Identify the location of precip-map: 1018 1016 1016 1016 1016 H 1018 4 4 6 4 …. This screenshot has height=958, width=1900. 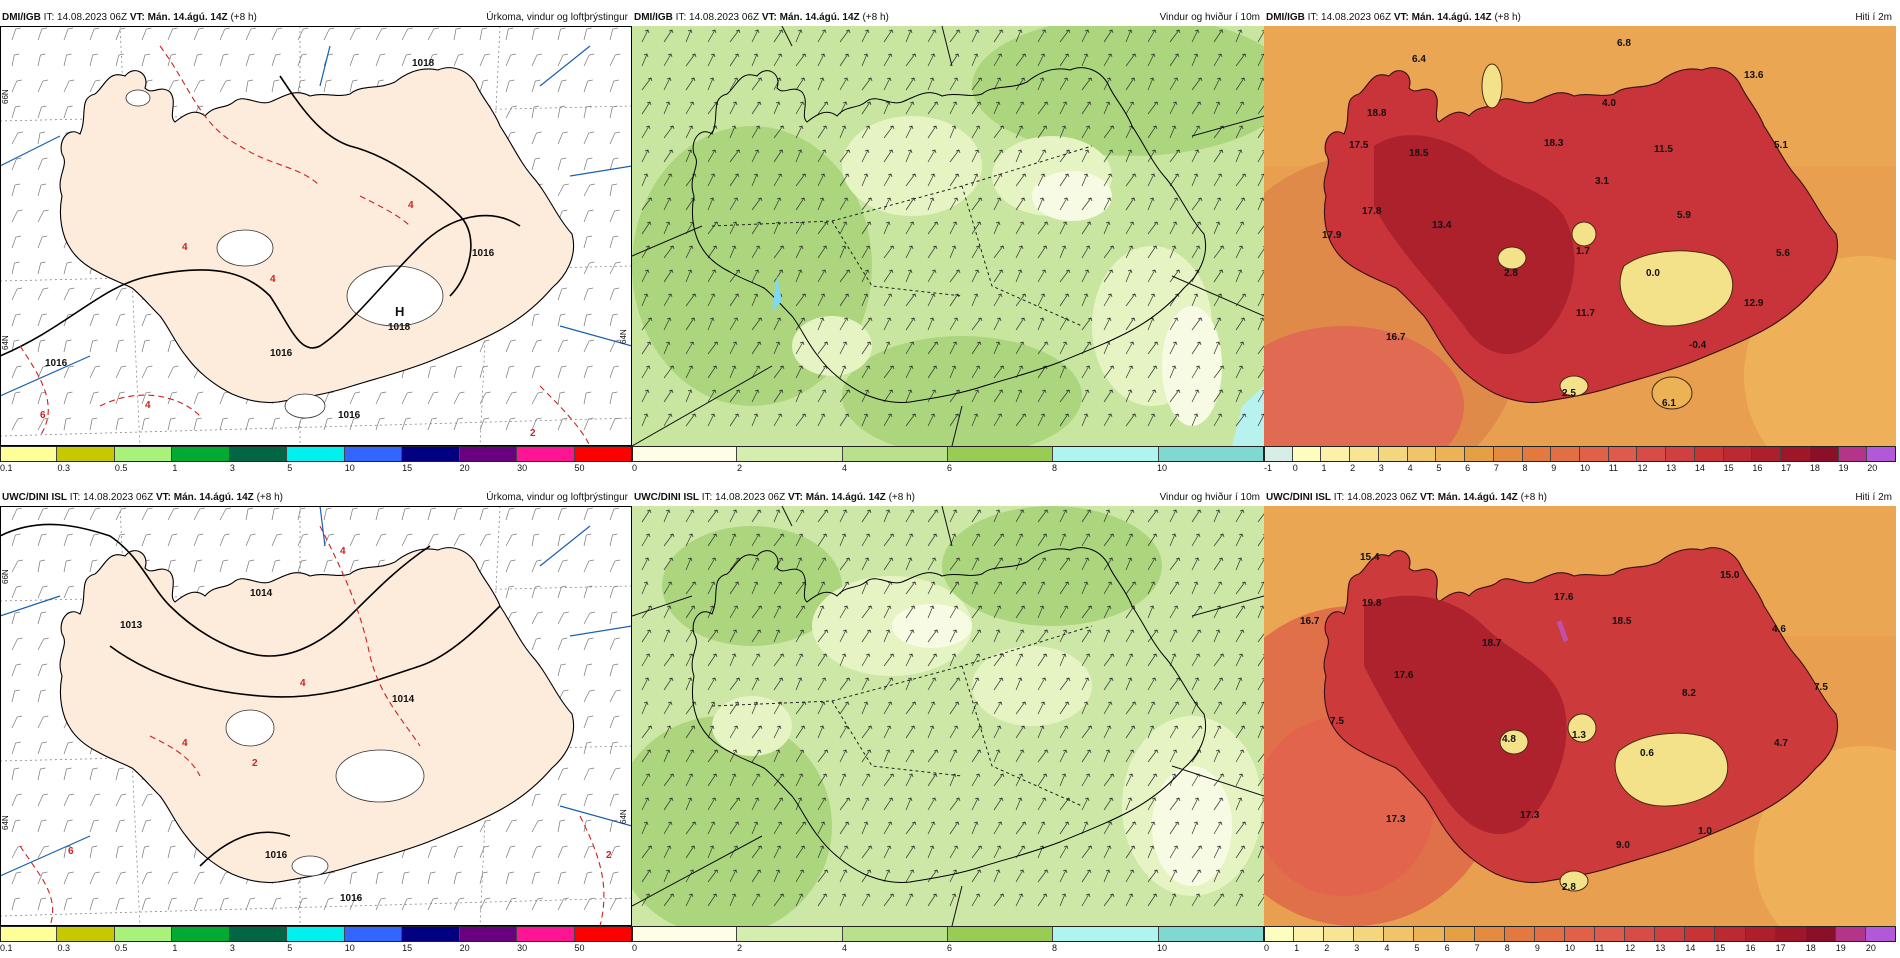
(316, 236).